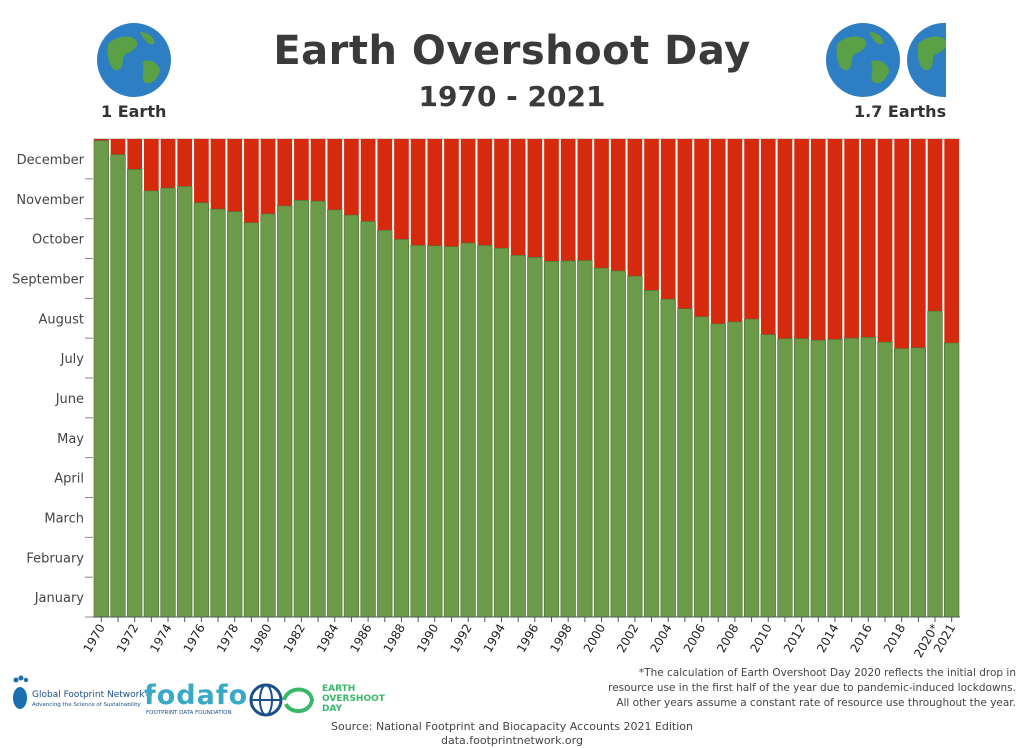 This screenshot has width=1024, height=748. I want to click on y-tick-label: October, so click(58, 240).